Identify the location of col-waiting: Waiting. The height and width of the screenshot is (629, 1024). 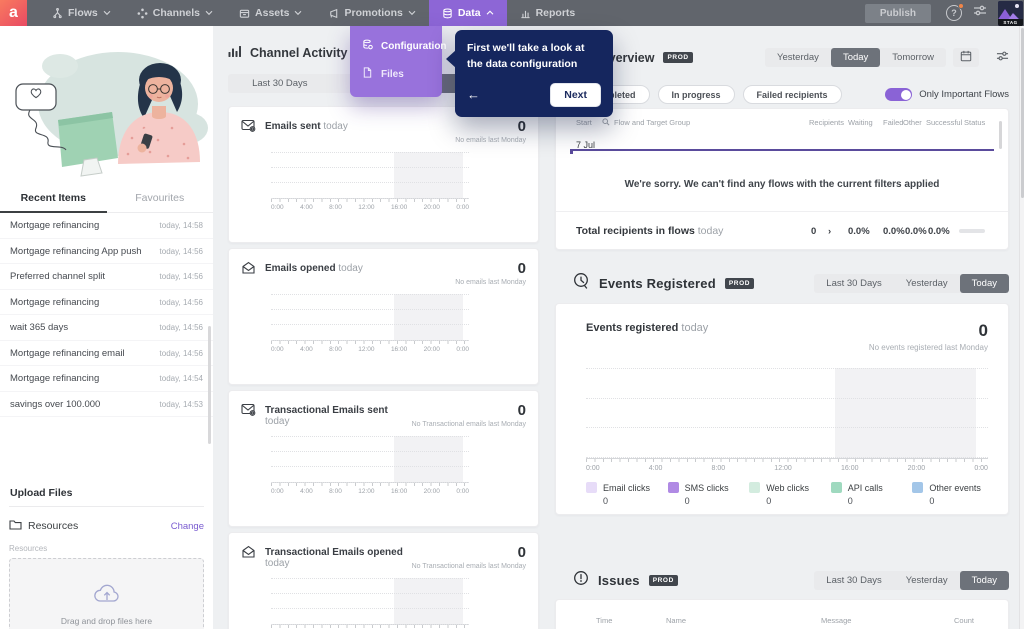
(860, 122).